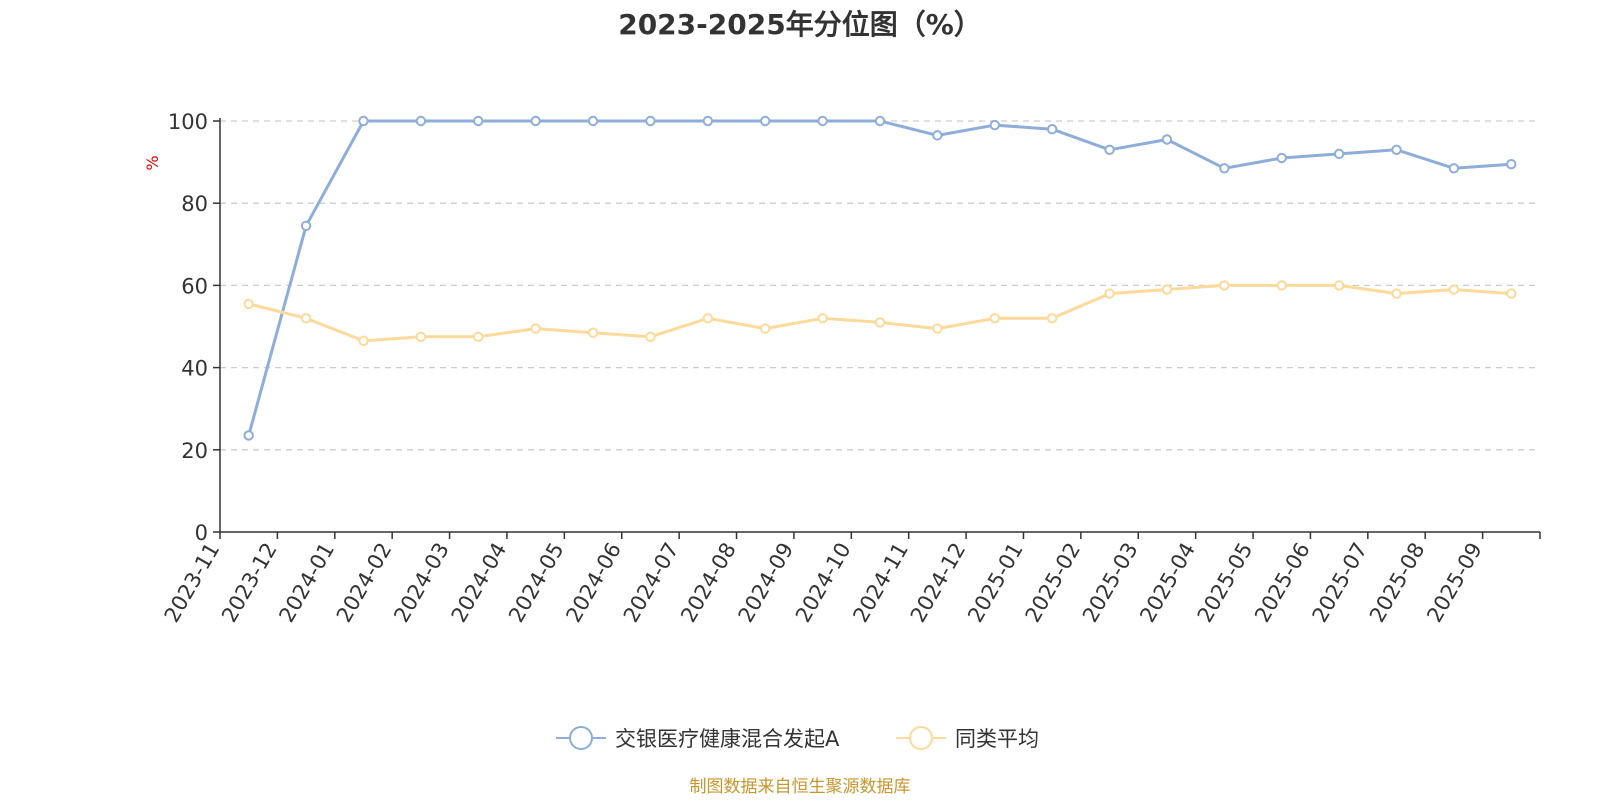 This screenshot has height=800, width=1600. What do you see at coordinates (593, 583) in the screenshot?
I see `x-tick-label: 2024-06` at bounding box center [593, 583].